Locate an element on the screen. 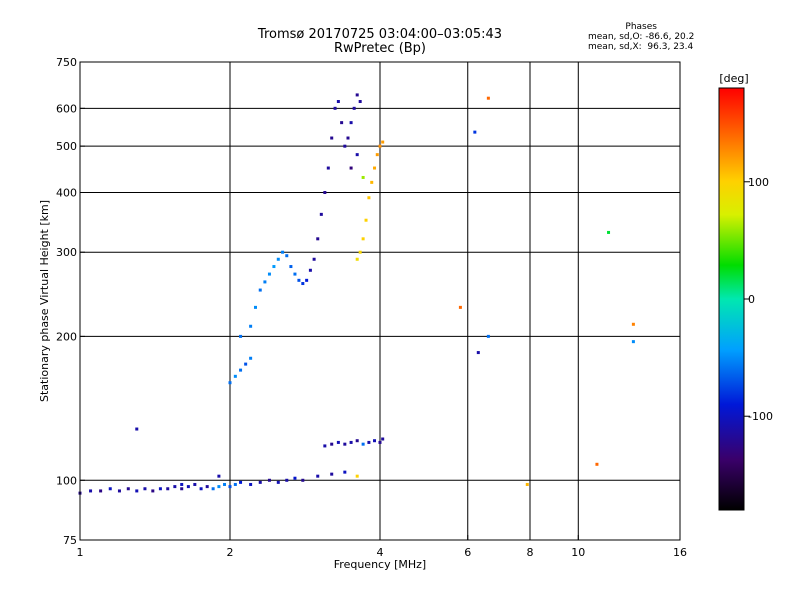  y-tick-label: 75 is located at coordinates (70, 540).